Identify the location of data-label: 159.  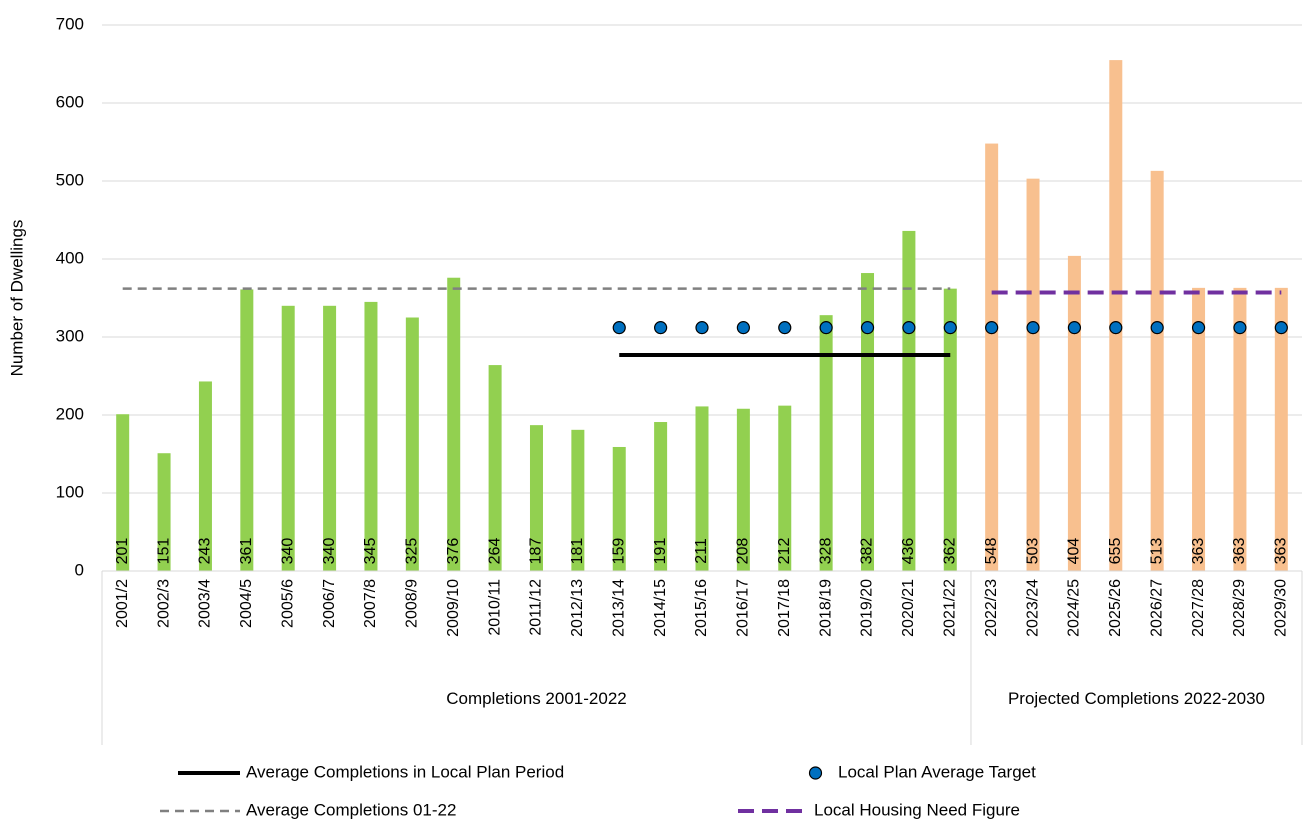
(618, 551).